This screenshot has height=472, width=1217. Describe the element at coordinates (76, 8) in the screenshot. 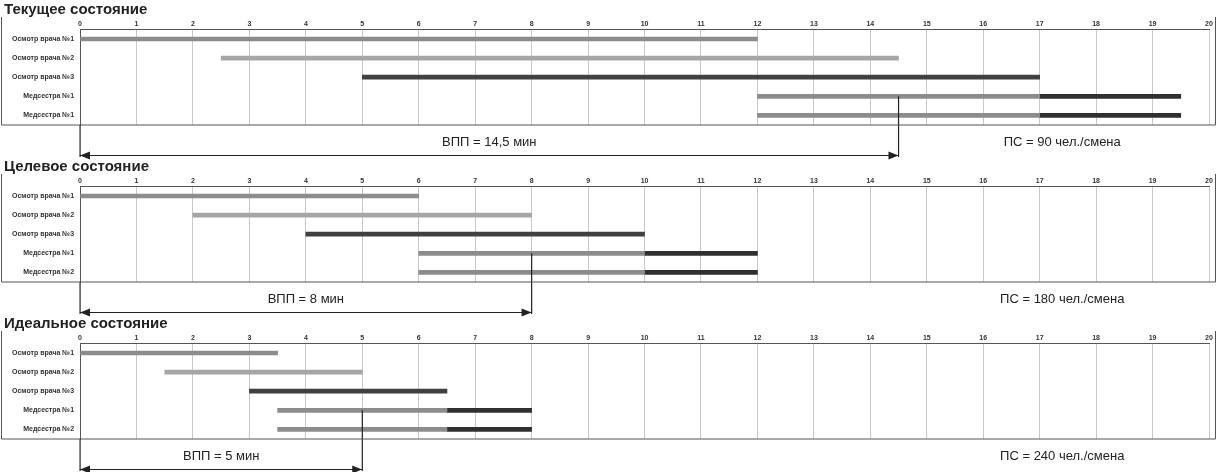

I see `chart-title: Текущее состояние` at that location.